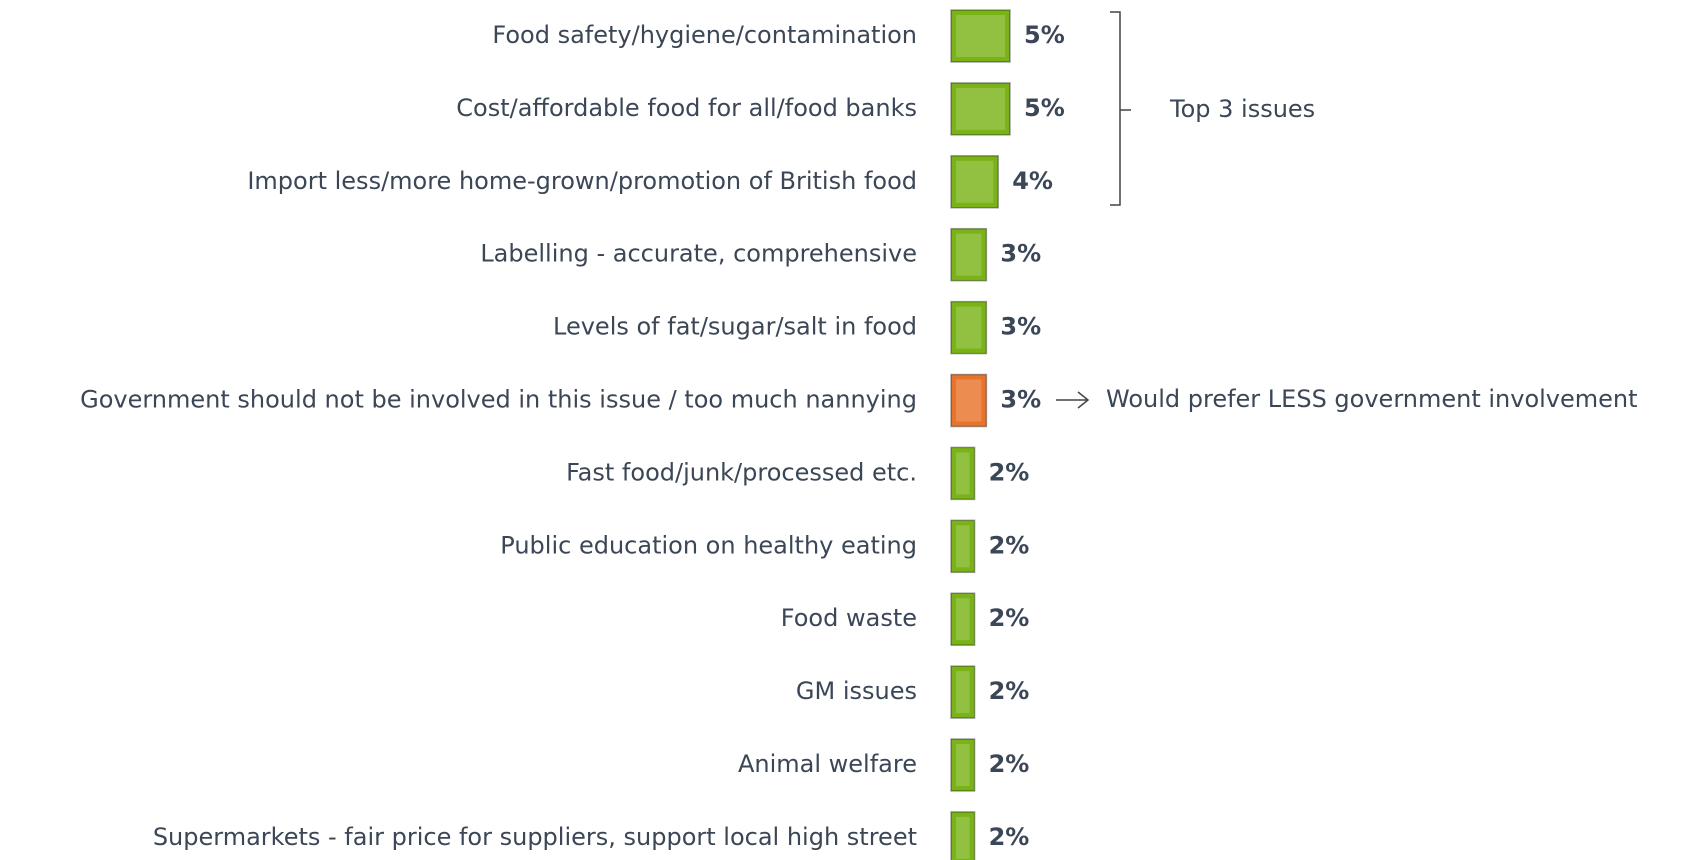  What do you see at coordinates (1242, 109) in the screenshot?
I see `annotation: Top 3 issues` at bounding box center [1242, 109].